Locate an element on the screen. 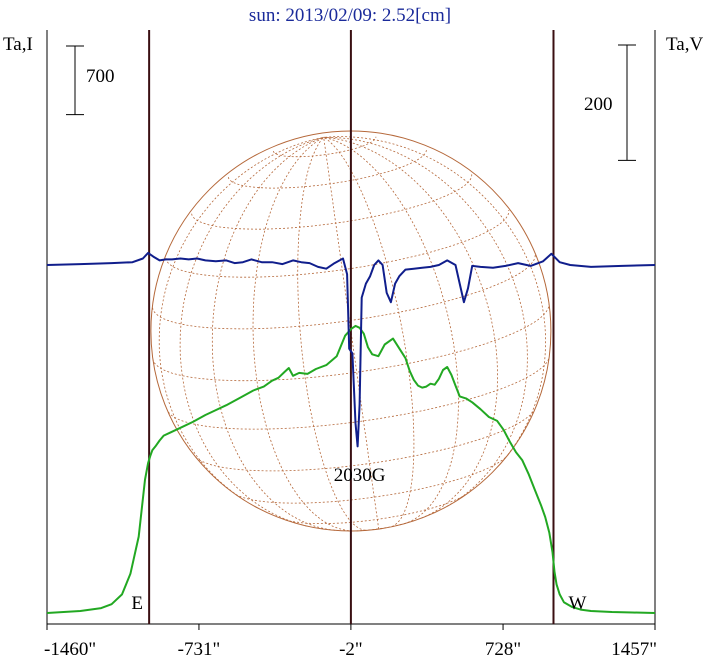 This screenshot has width=706, height=660. x-axis: -1460" -731" -2" 728" 1457" is located at coordinates (350, 642).